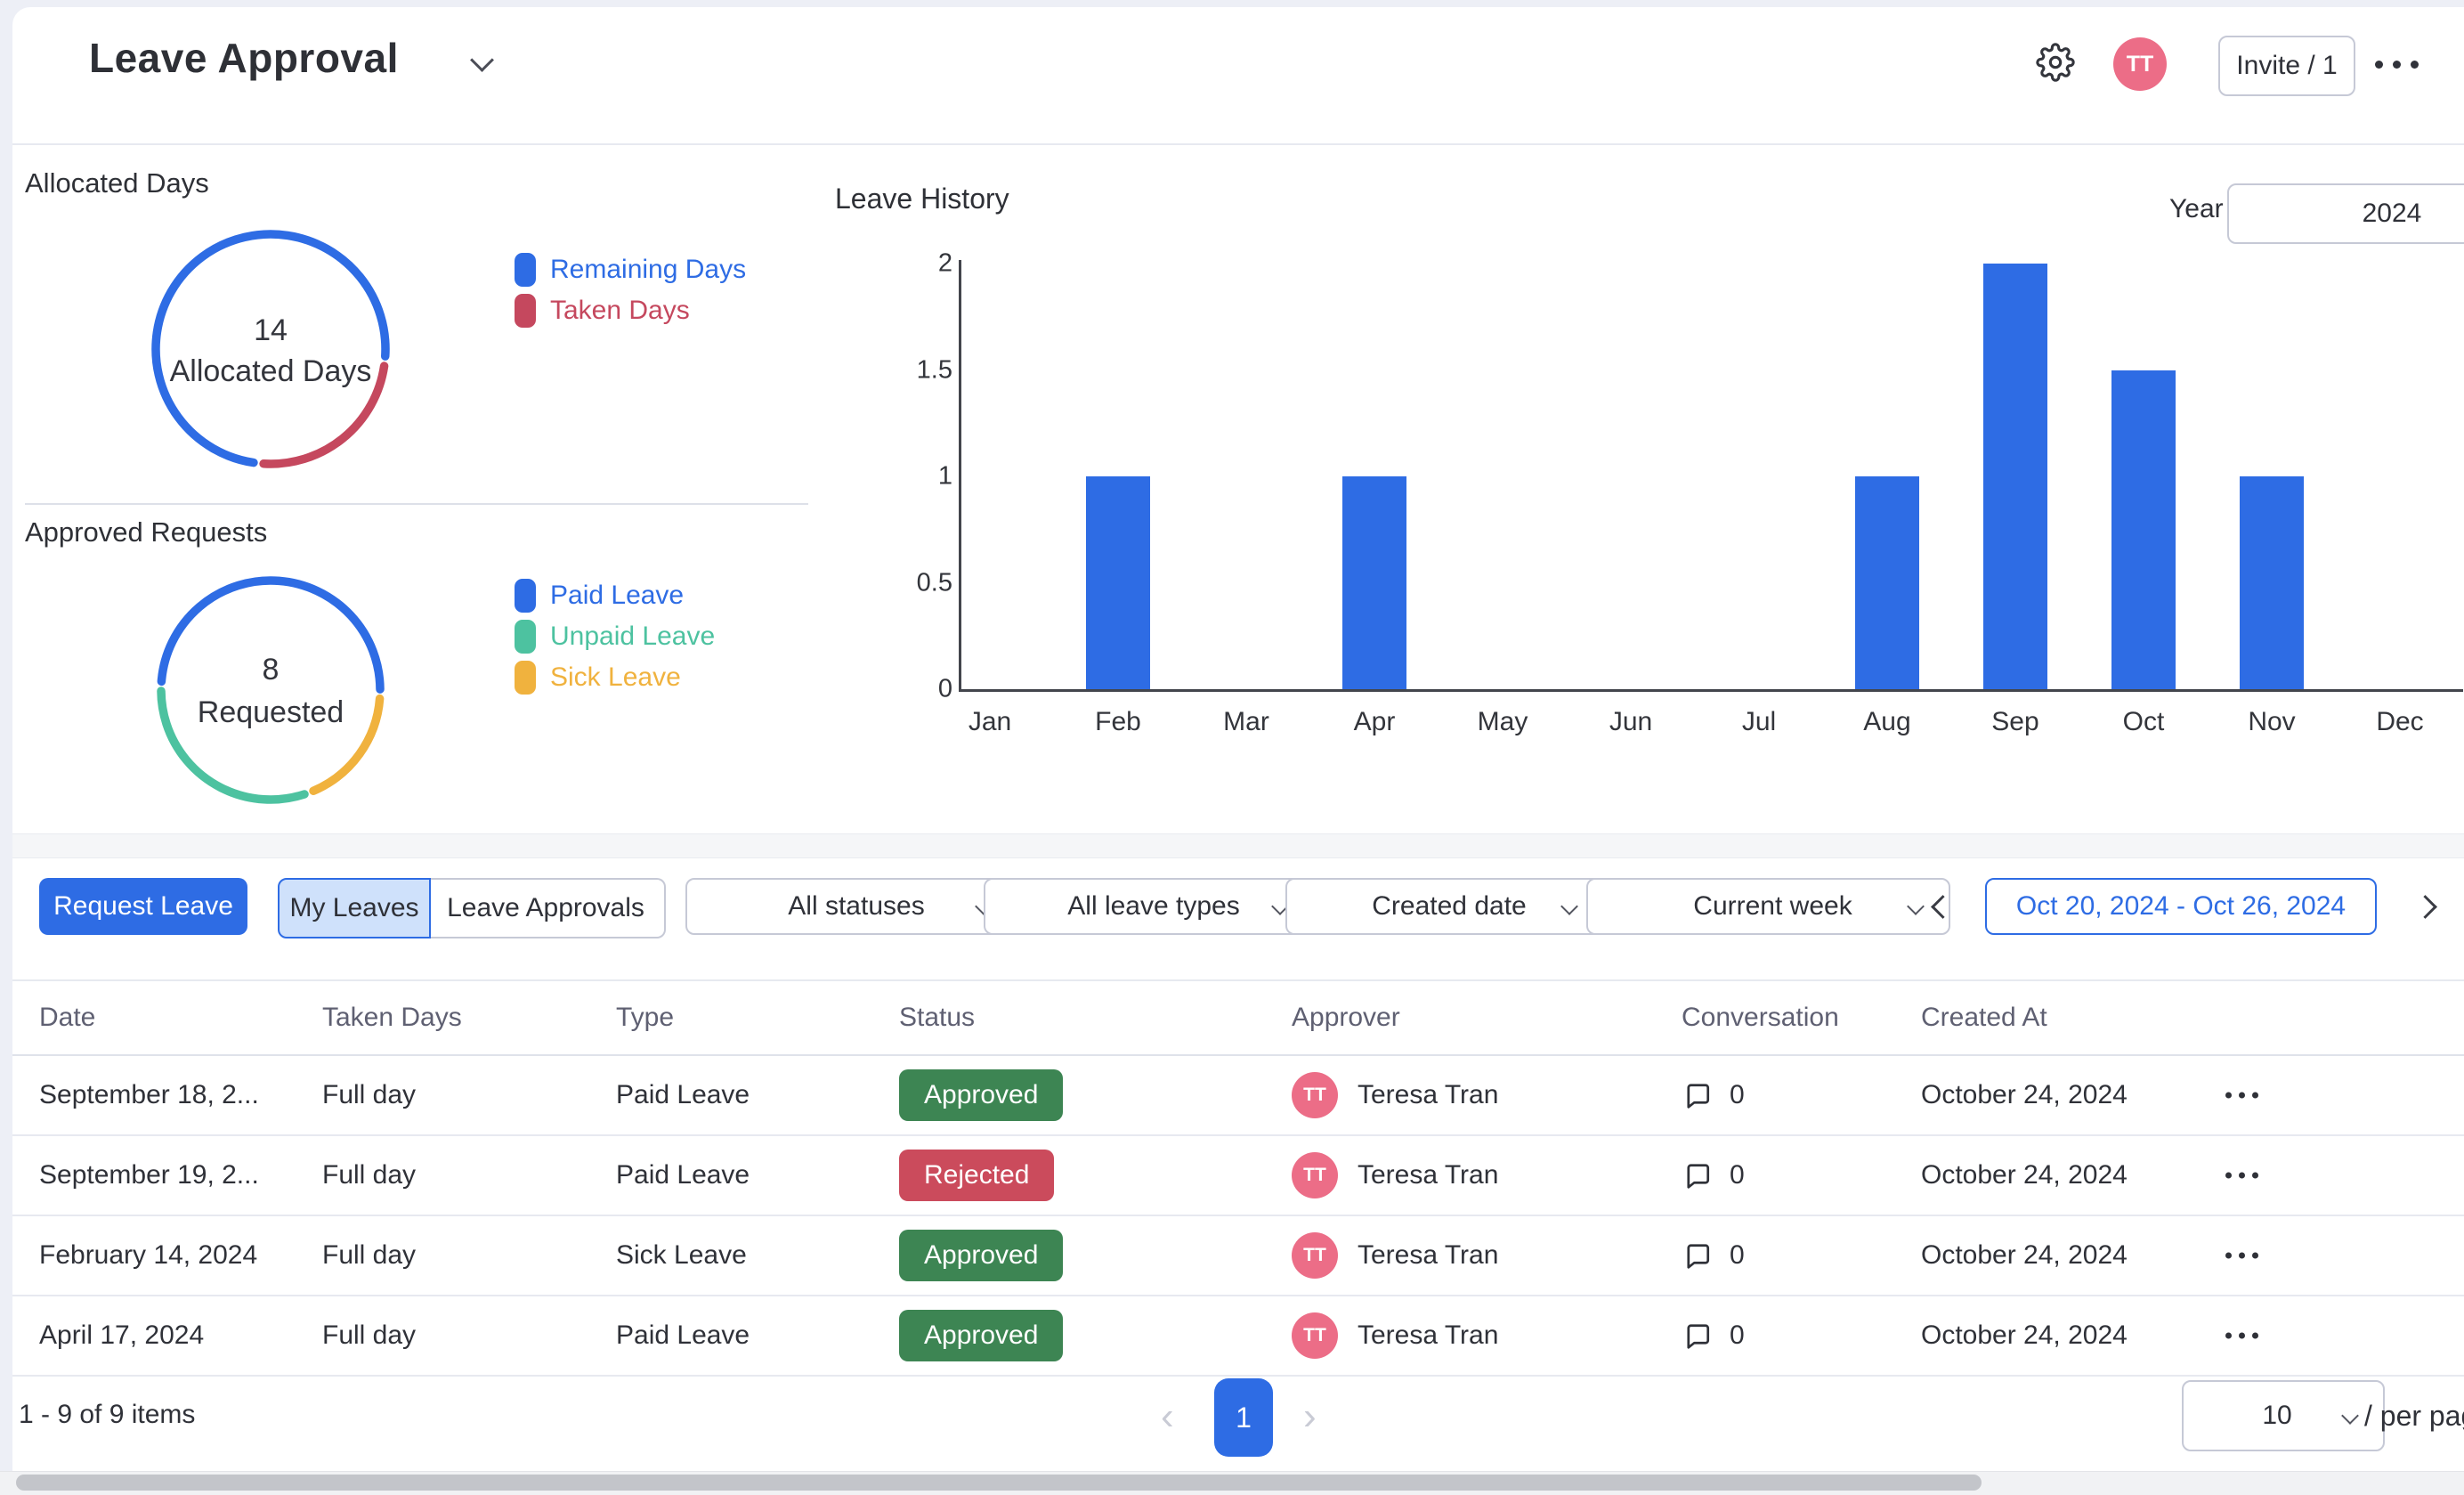 The width and height of the screenshot is (2464, 1495). I want to click on status-badge: Rejected, so click(977, 1175).